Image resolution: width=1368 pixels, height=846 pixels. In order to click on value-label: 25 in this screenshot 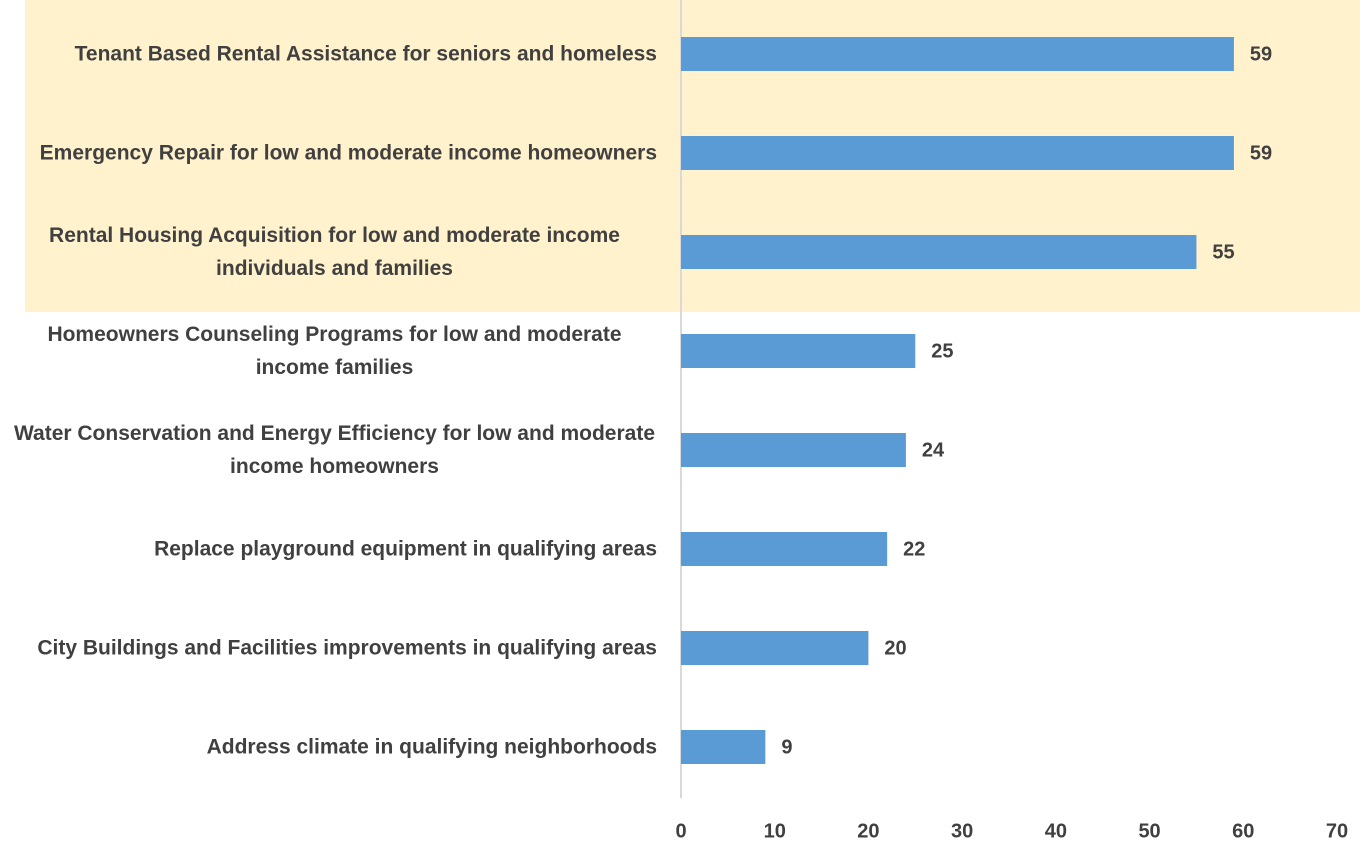, I will do `click(942, 351)`.